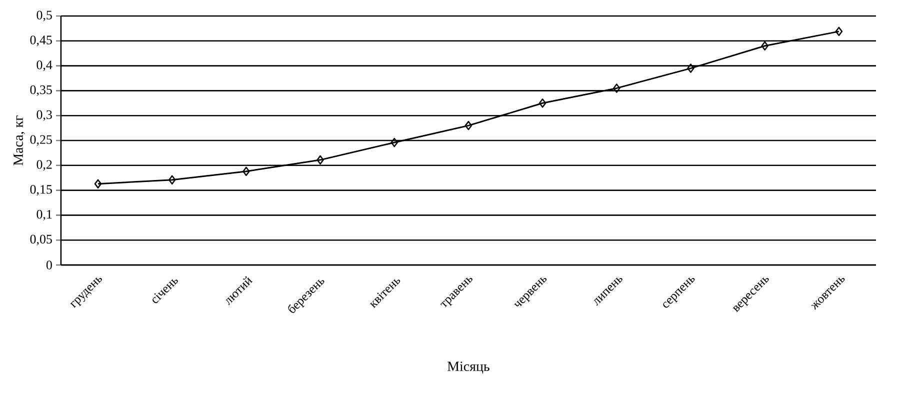 The height and width of the screenshot is (405, 913). I want to click on y-tick-label: 0,4, so click(44, 66).